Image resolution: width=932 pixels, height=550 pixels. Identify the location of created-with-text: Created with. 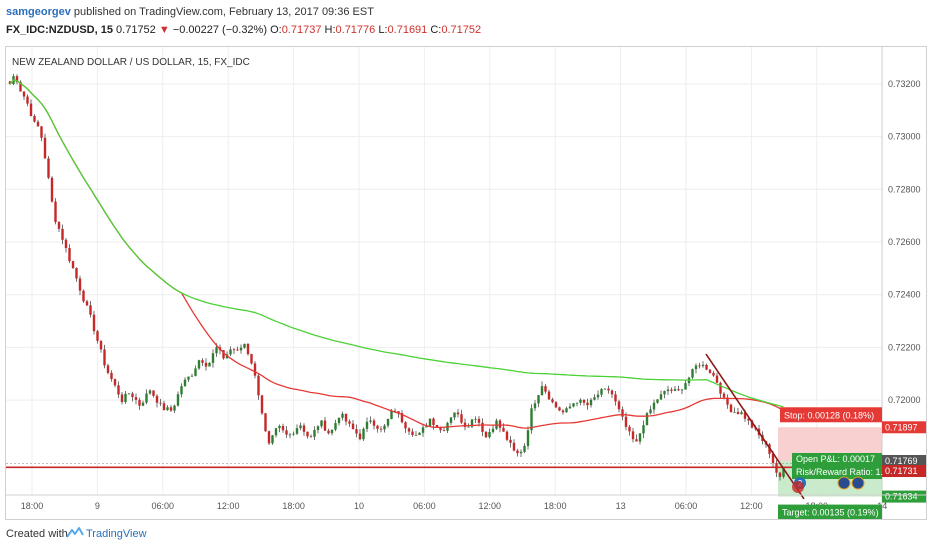
(37, 534).